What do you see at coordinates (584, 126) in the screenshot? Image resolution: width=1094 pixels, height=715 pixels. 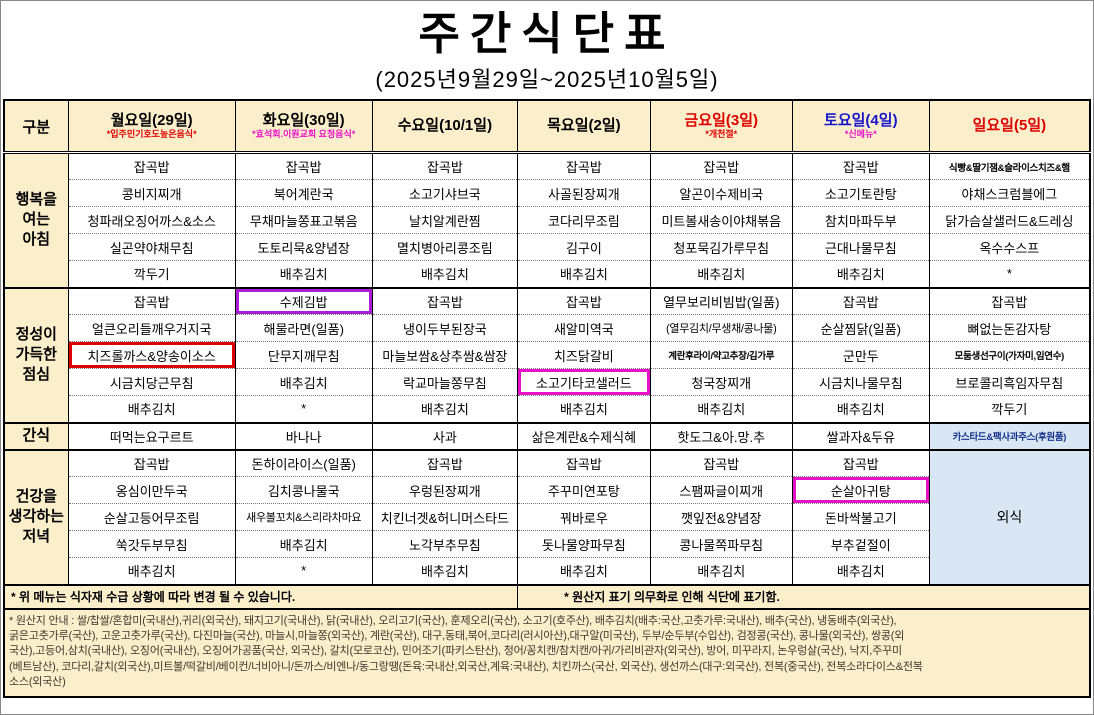 I see `day-label: 목요일(2일)` at bounding box center [584, 126].